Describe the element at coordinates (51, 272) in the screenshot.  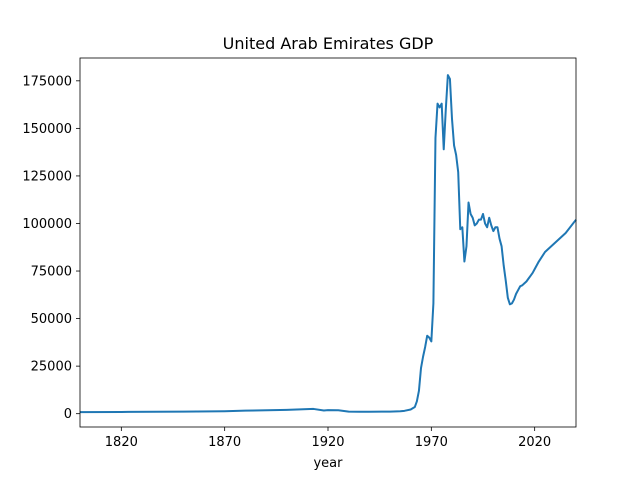
I see `y-tick-label: 75000` at that location.